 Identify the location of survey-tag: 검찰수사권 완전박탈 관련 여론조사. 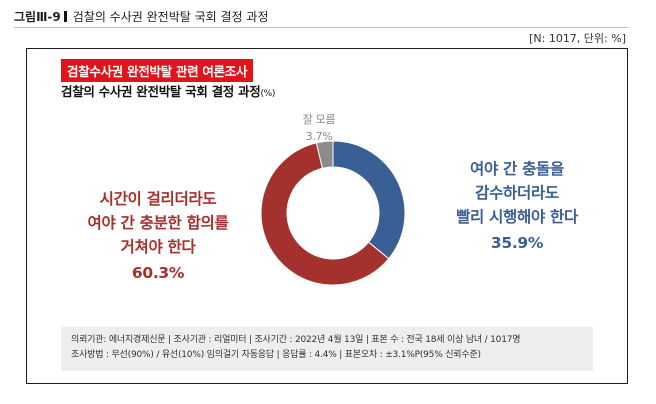
(157, 70).